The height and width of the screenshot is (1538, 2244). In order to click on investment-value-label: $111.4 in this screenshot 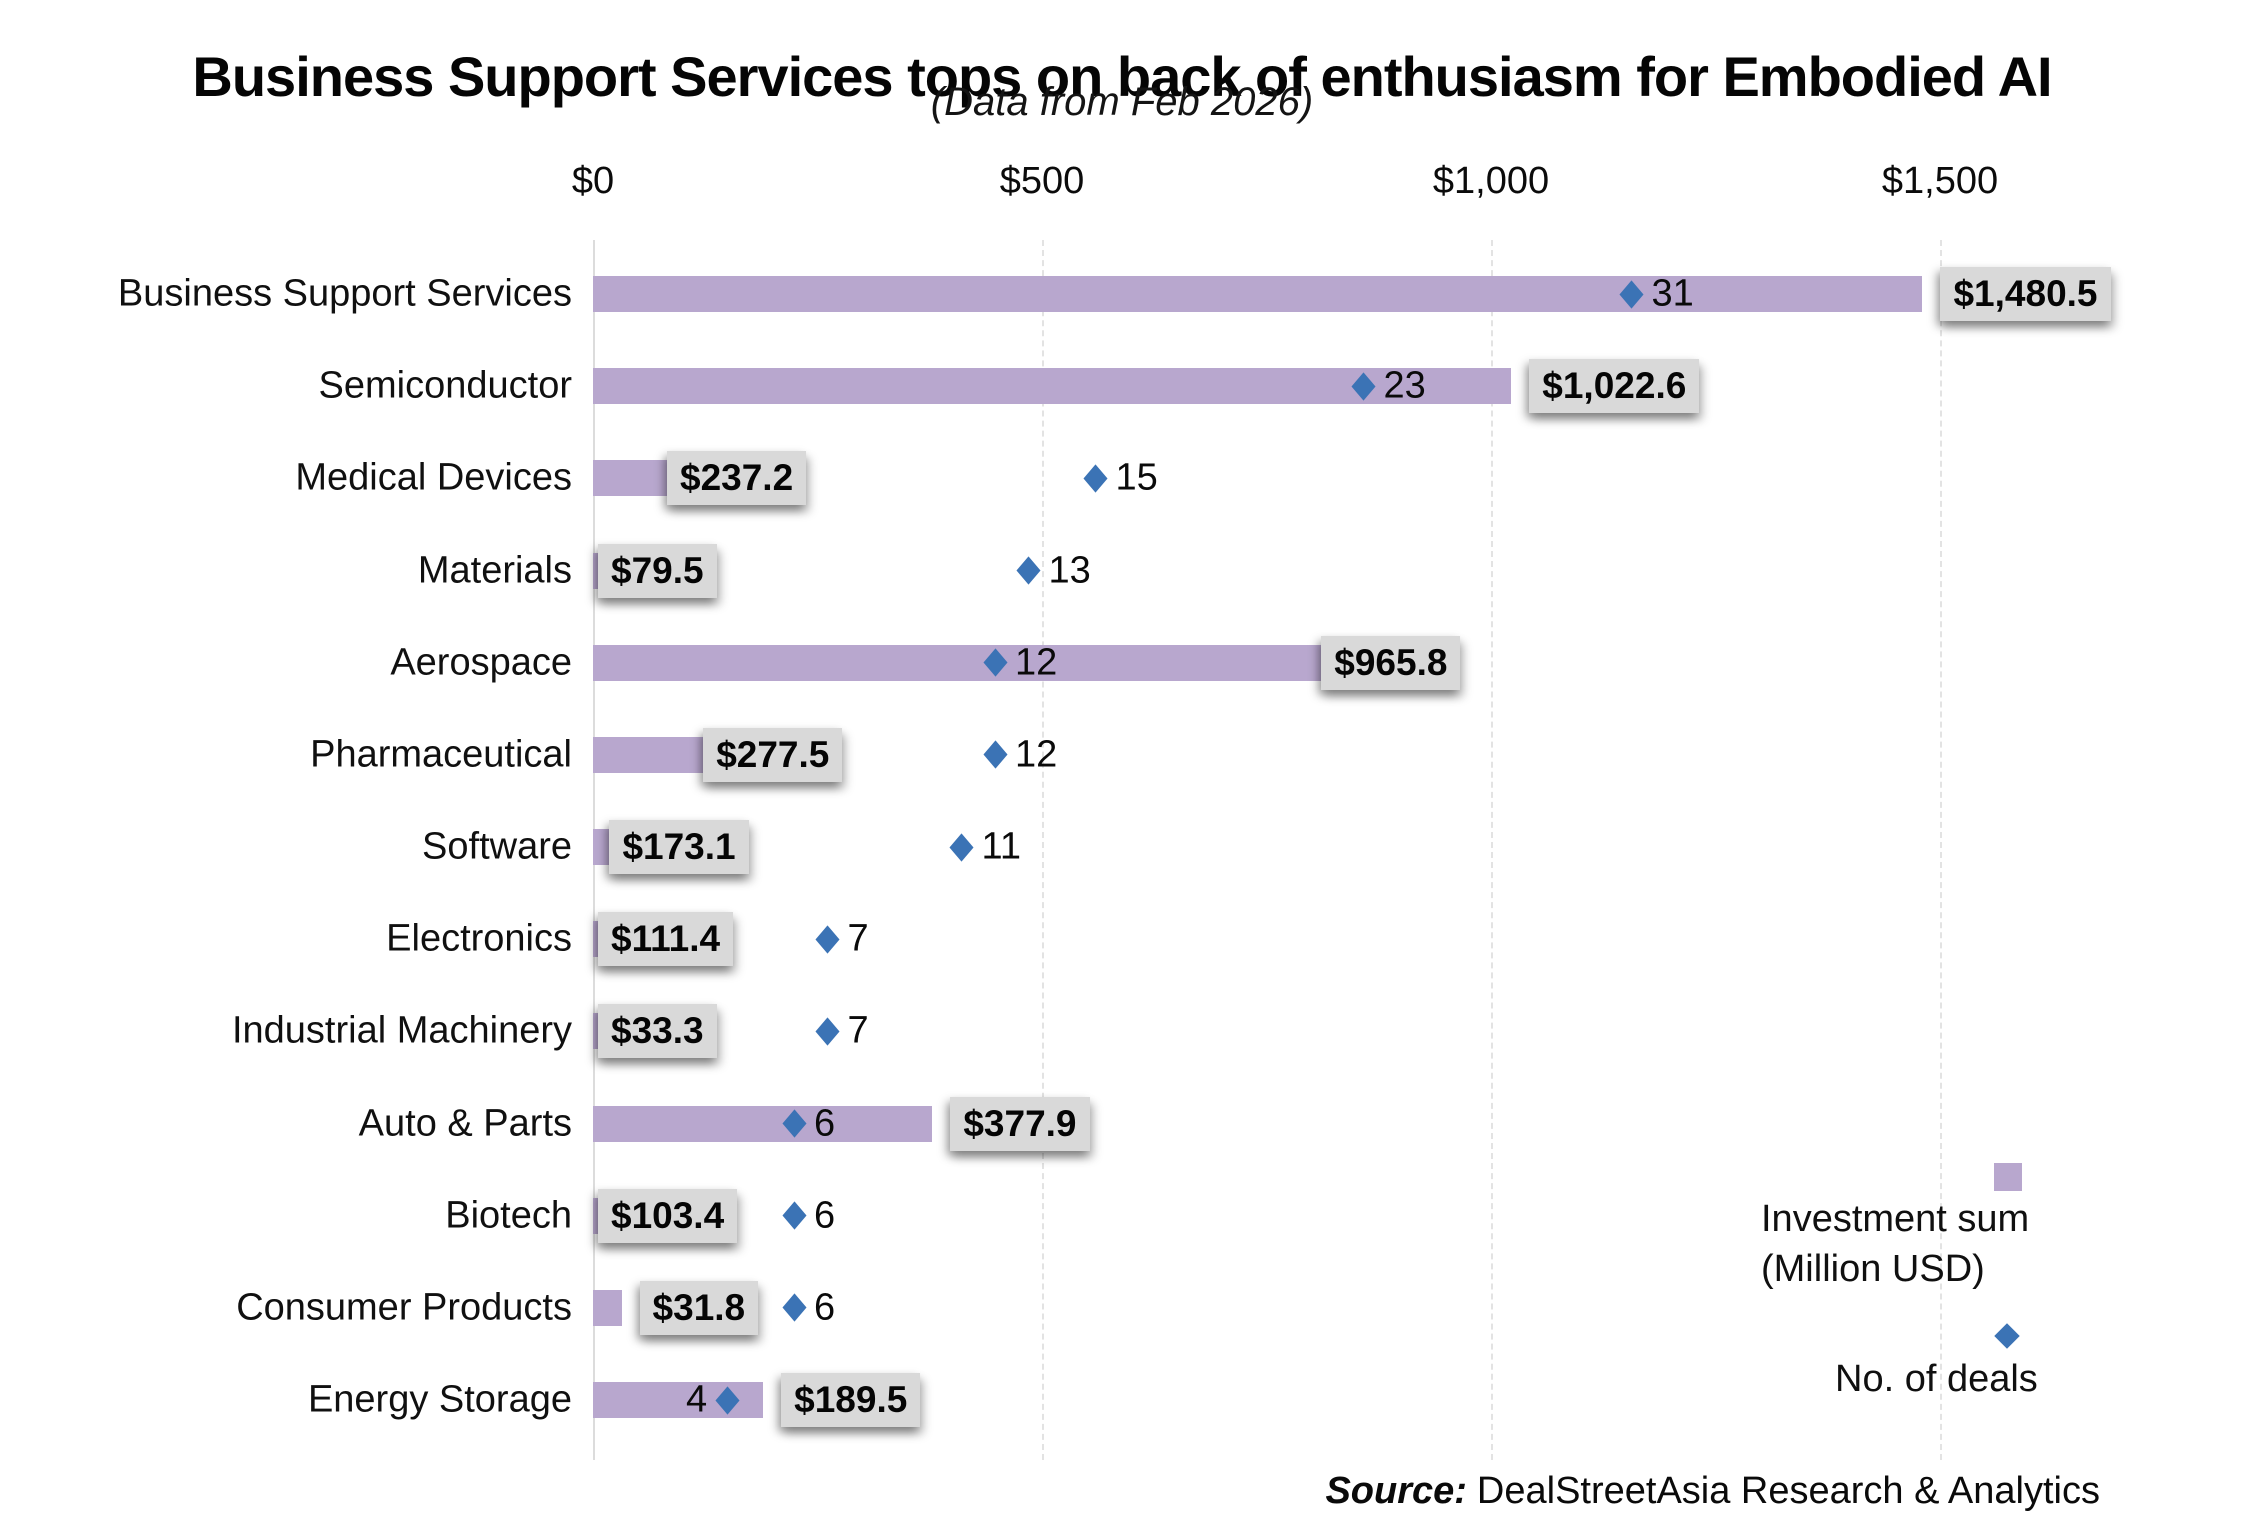, I will do `click(666, 939)`.